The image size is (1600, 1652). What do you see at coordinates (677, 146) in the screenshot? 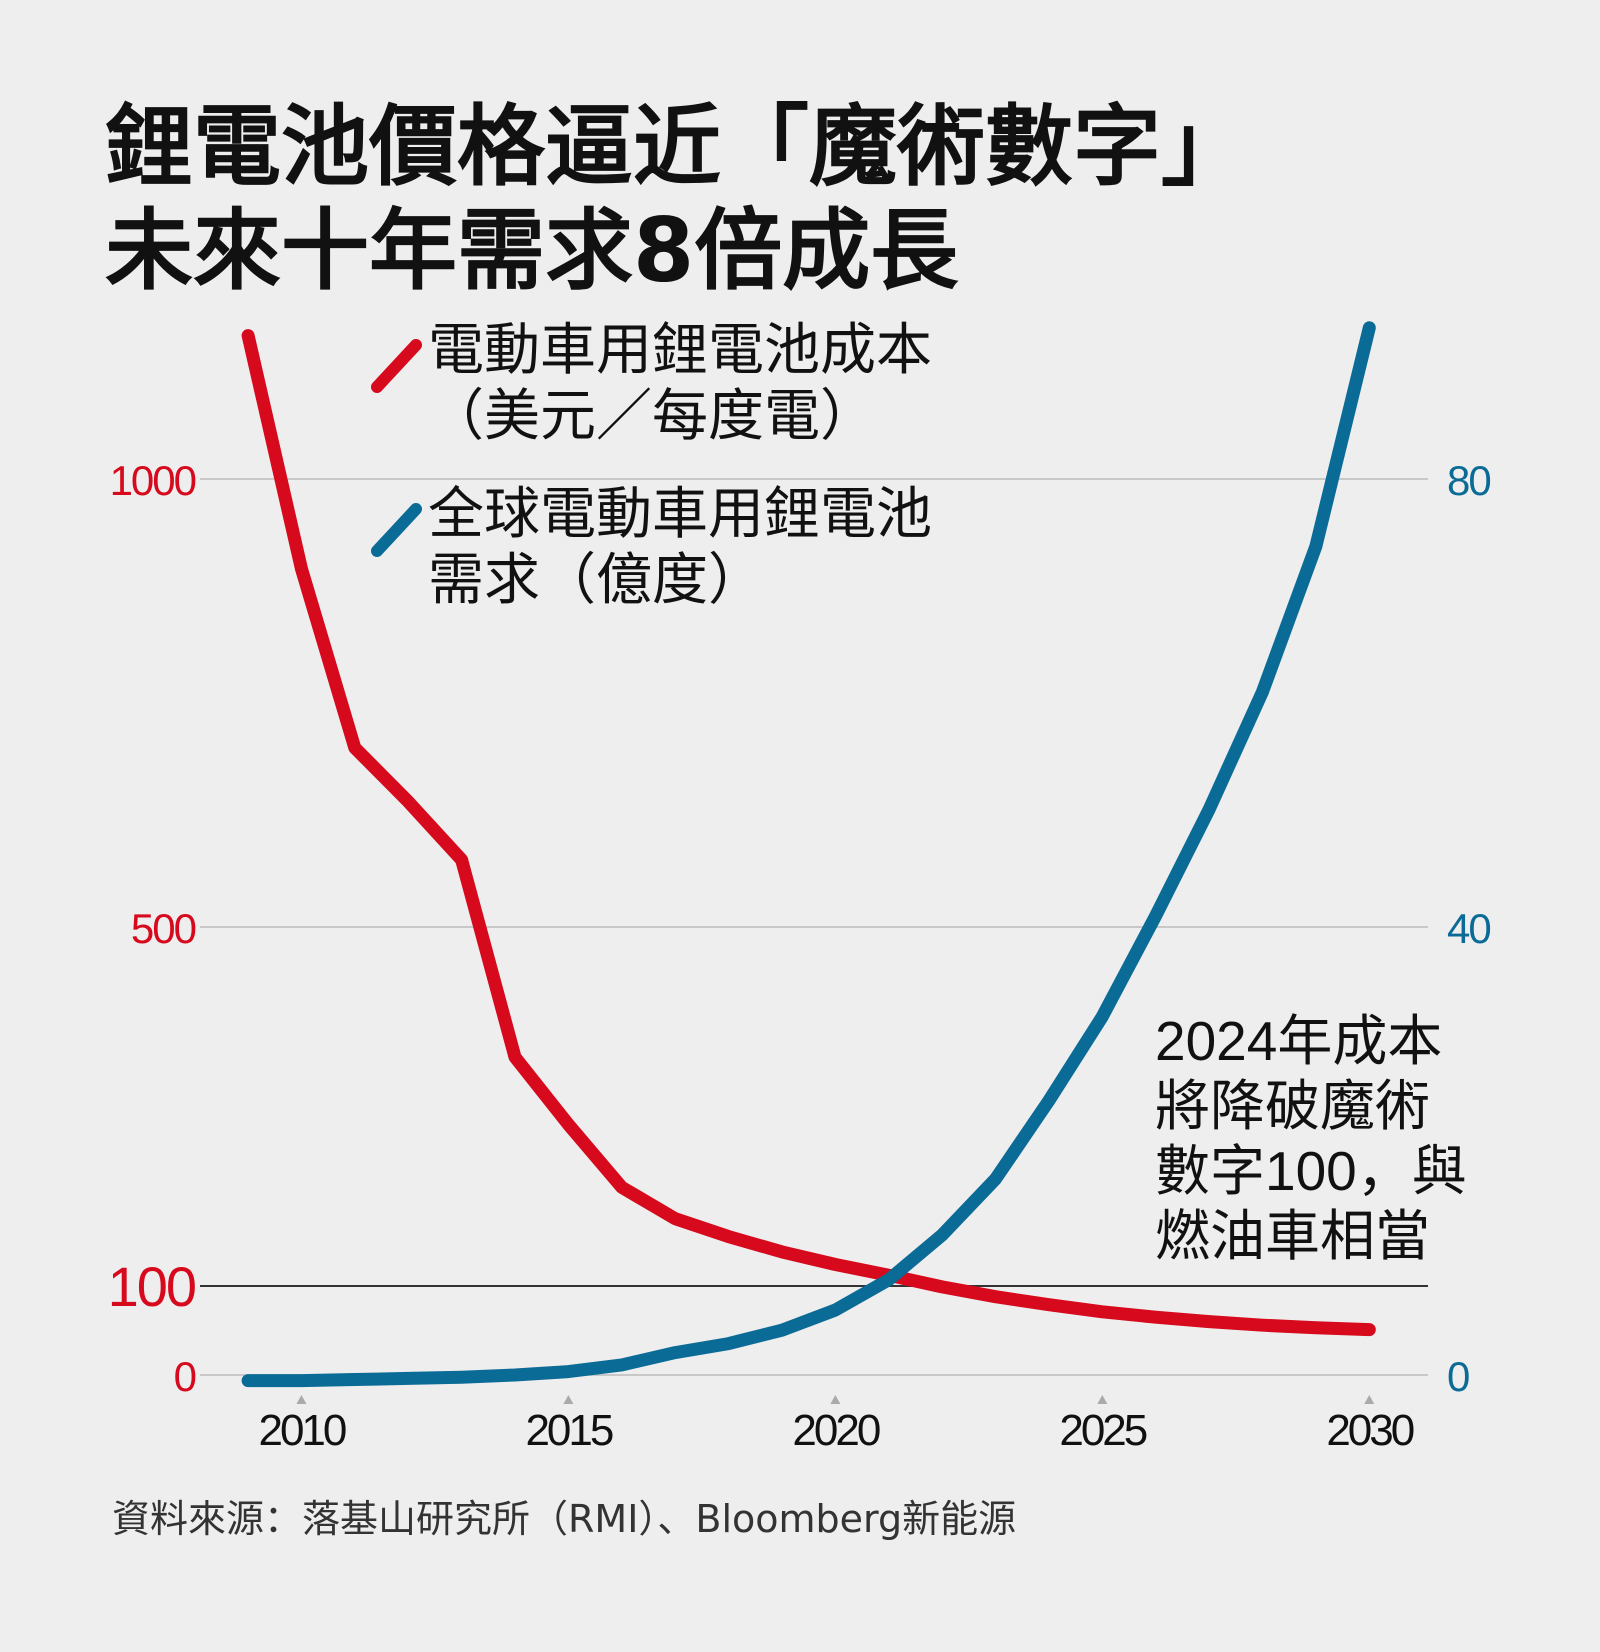
I see `title-line-1: 鋰電池價格逼近「魔術數字」` at bounding box center [677, 146].